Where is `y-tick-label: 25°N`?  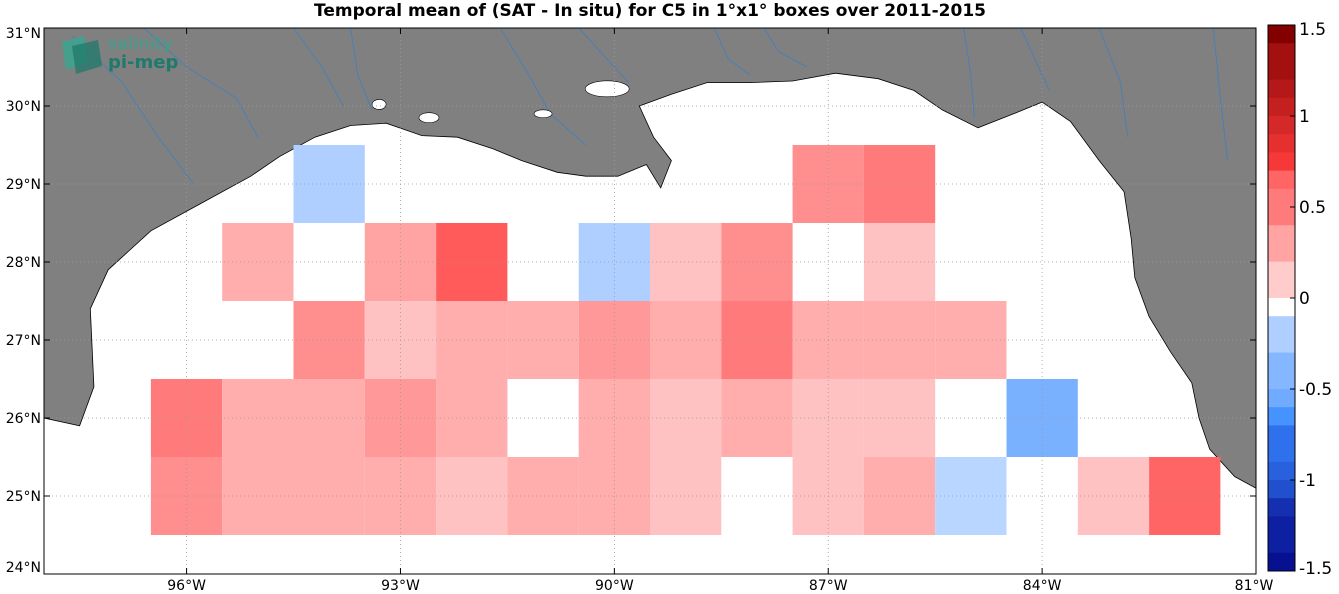
y-tick-label: 25°N is located at coordinates (23, 497).